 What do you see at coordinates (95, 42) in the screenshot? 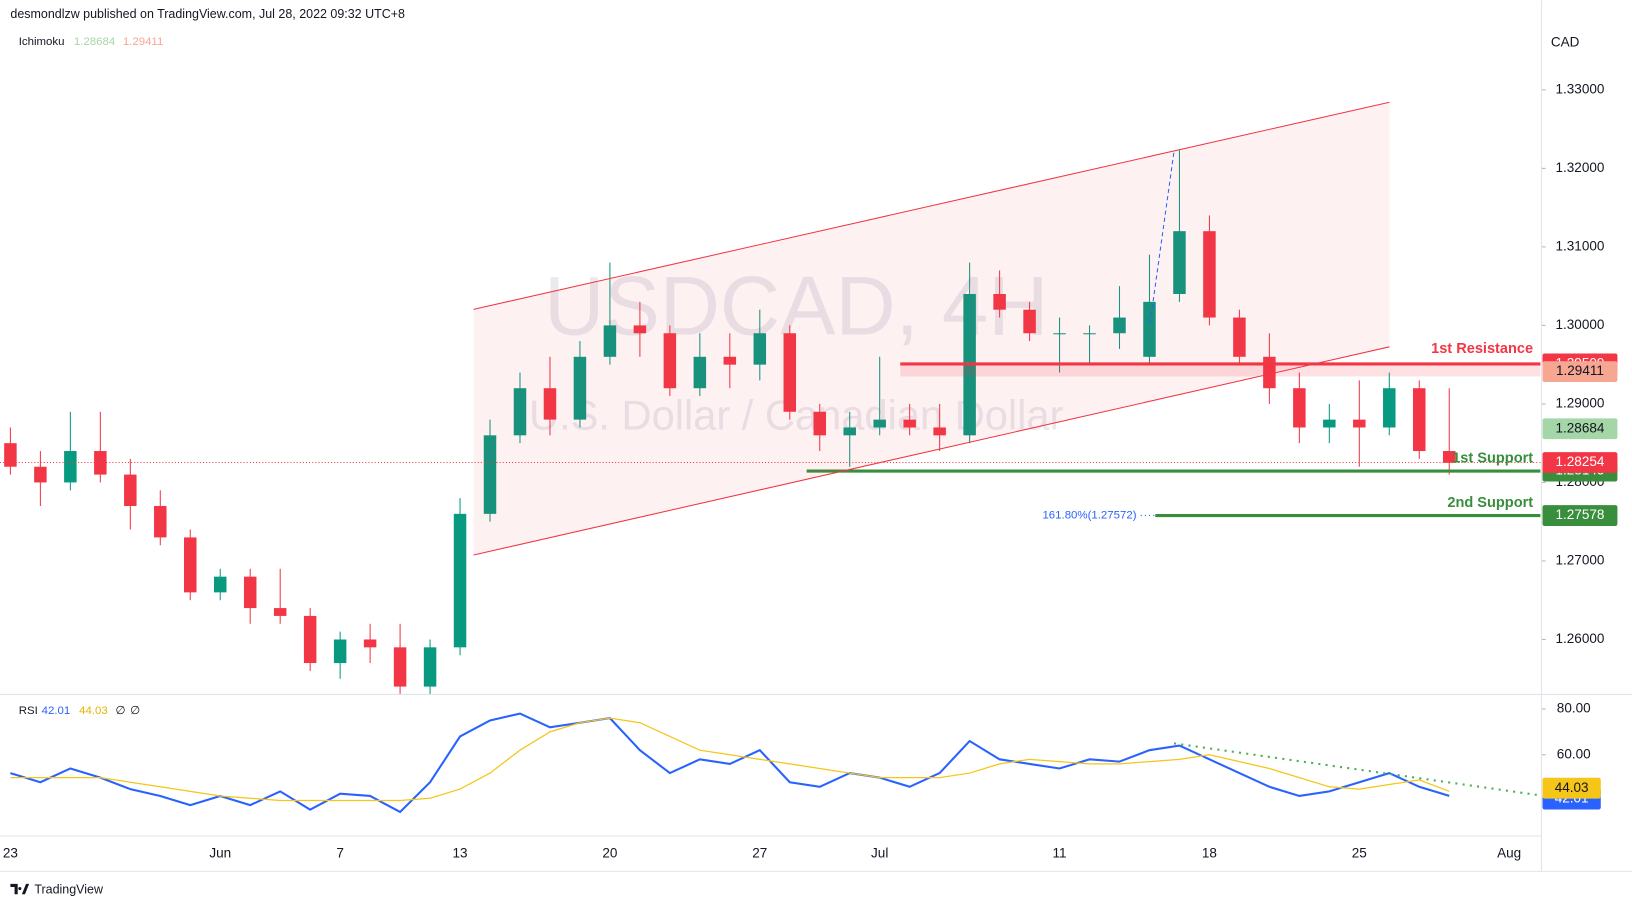
I see `indicator-value: 1.28684` at bounding box center [95, 42].